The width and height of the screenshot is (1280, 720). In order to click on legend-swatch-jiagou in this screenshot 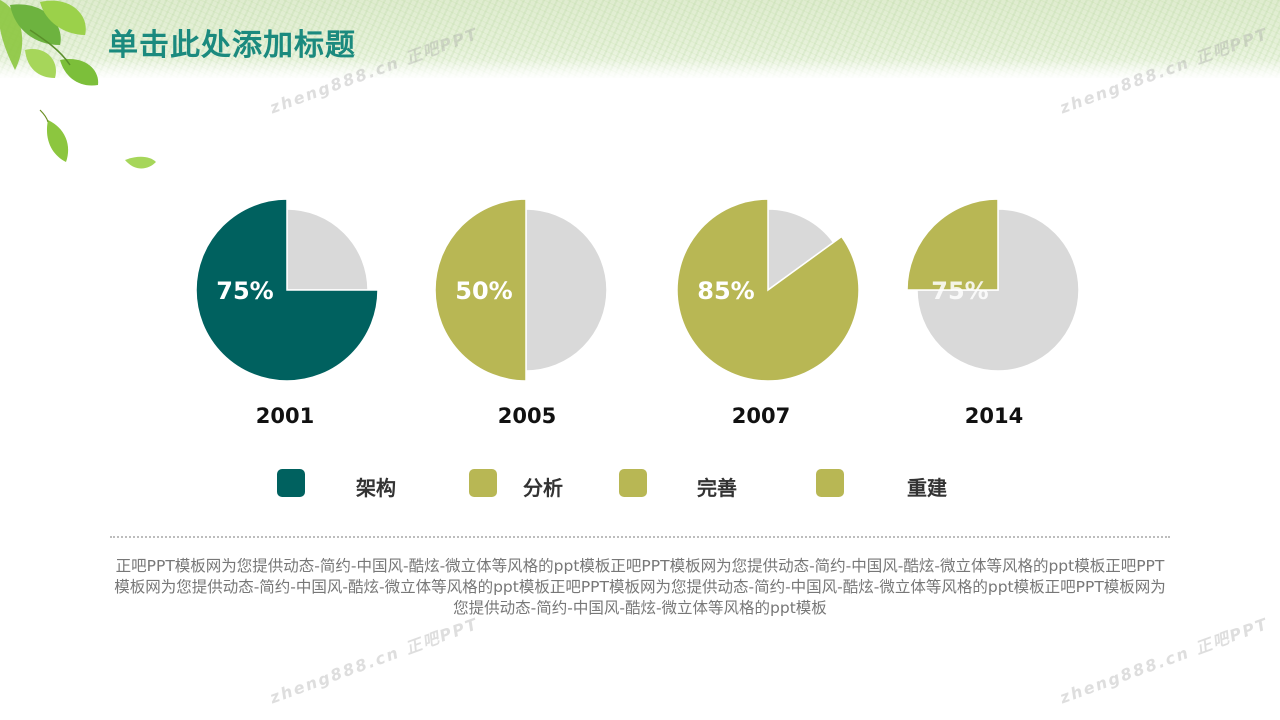, I will do `click(291, 483)`.